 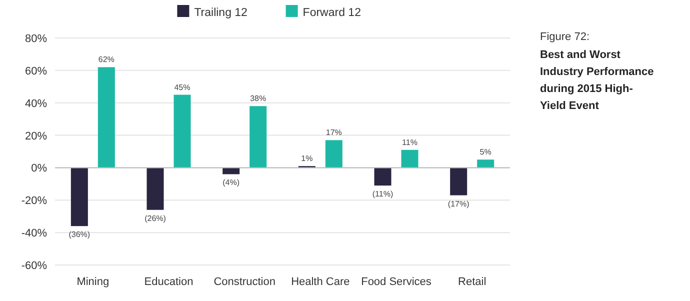 What do you see at coordinates (320, 282) in the screenshot?
I see `x-tick-label: Health Care` at bounding box center [320, 282].